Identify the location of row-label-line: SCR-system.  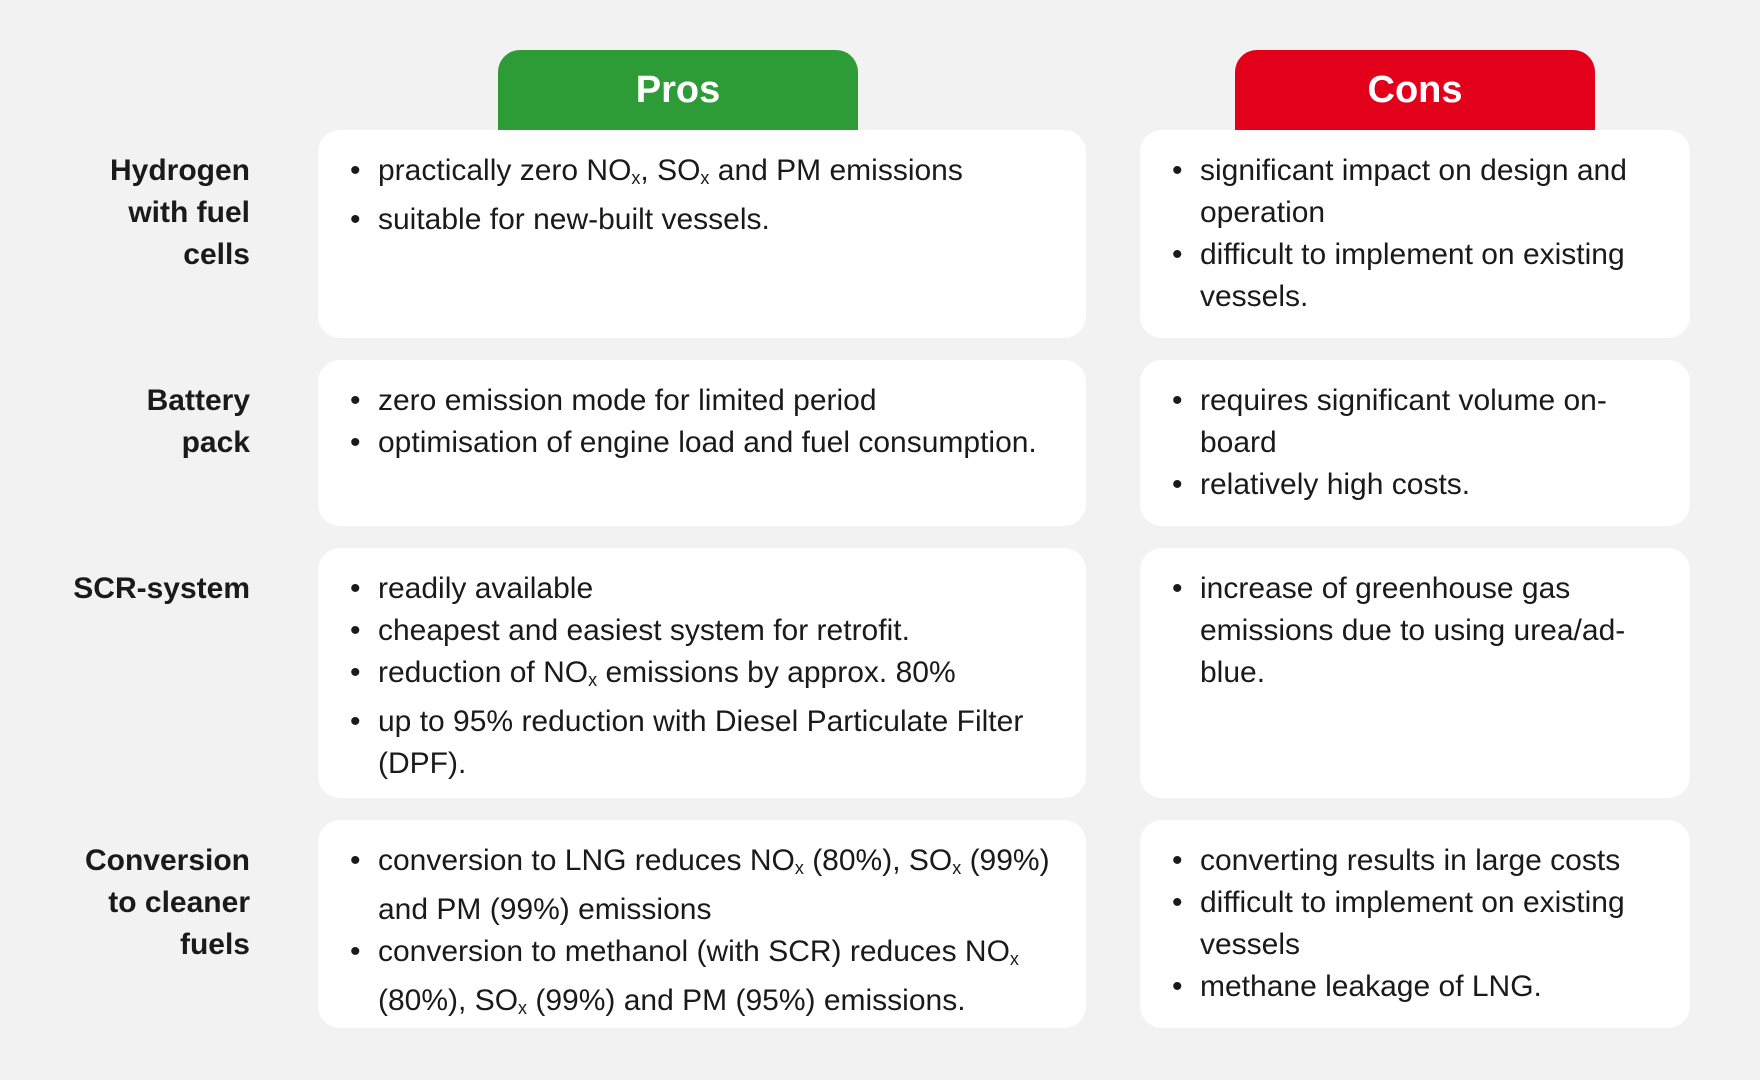
(161, 588).